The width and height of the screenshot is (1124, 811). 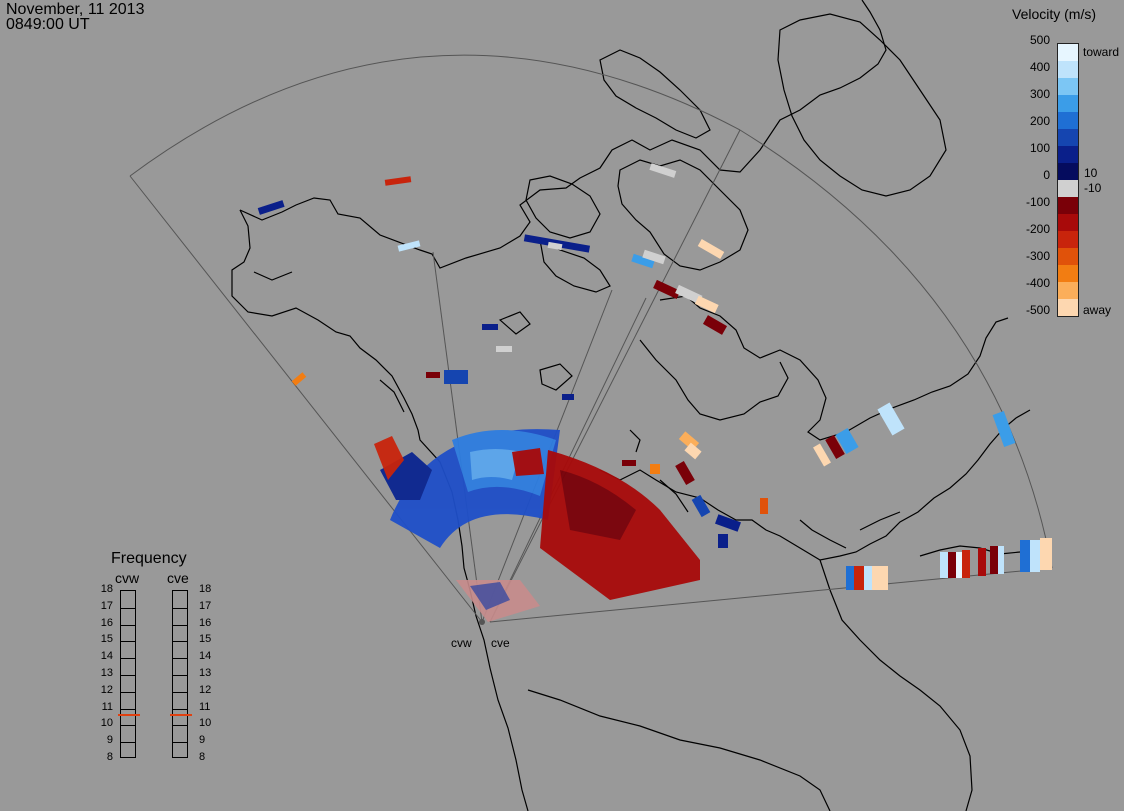 I want to click on near-field-data, so click(x=498, y=601).